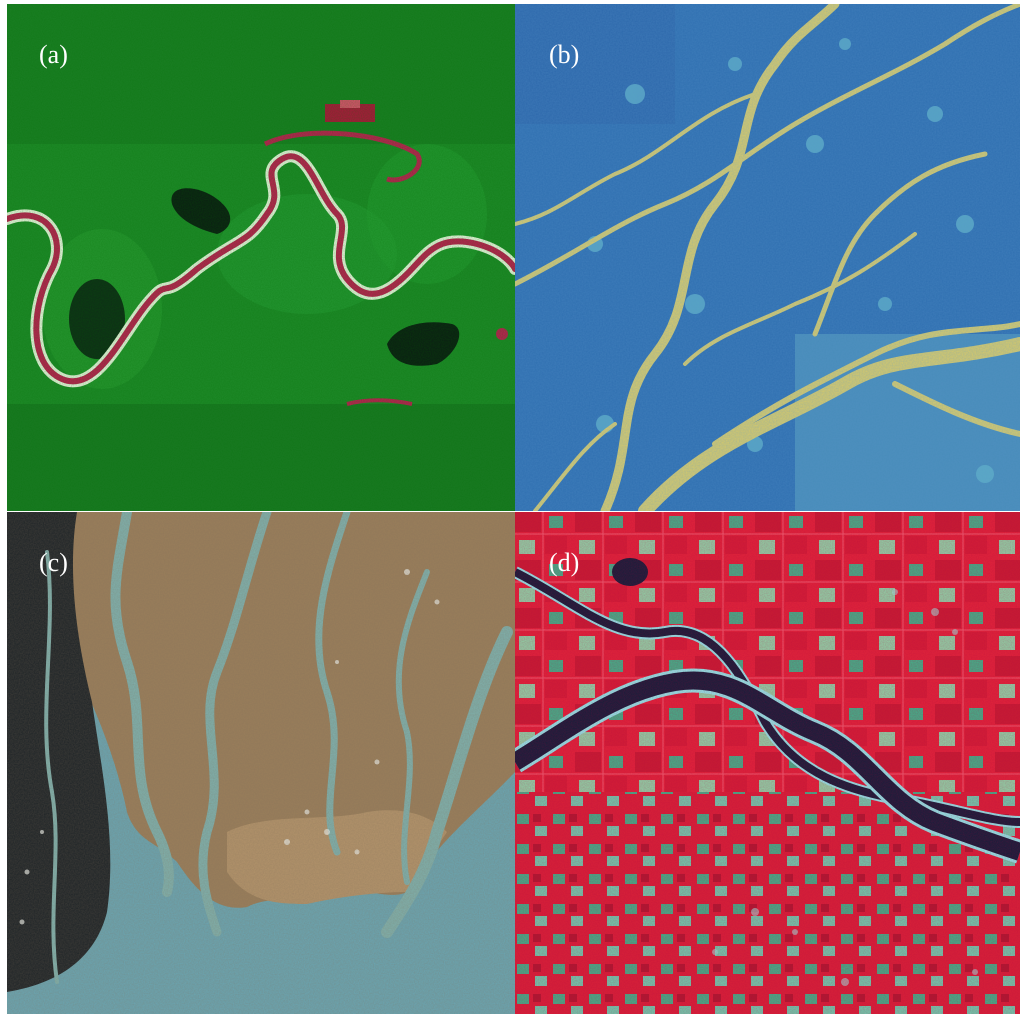  Describe the element at coordinates (53, 562) in the screenshot. I see `panel-c-label: (c)` at that location.